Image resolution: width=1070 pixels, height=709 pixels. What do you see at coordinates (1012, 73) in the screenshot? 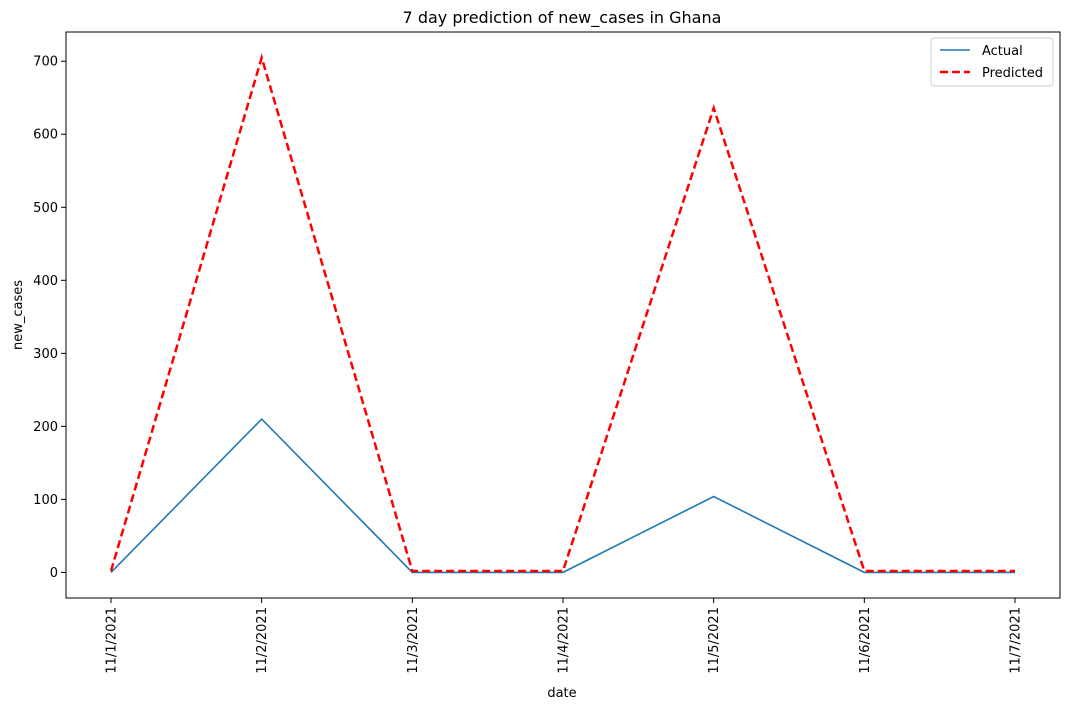
I see `legend-label-predicted: Predicted` at bounding box center [1012, 73].